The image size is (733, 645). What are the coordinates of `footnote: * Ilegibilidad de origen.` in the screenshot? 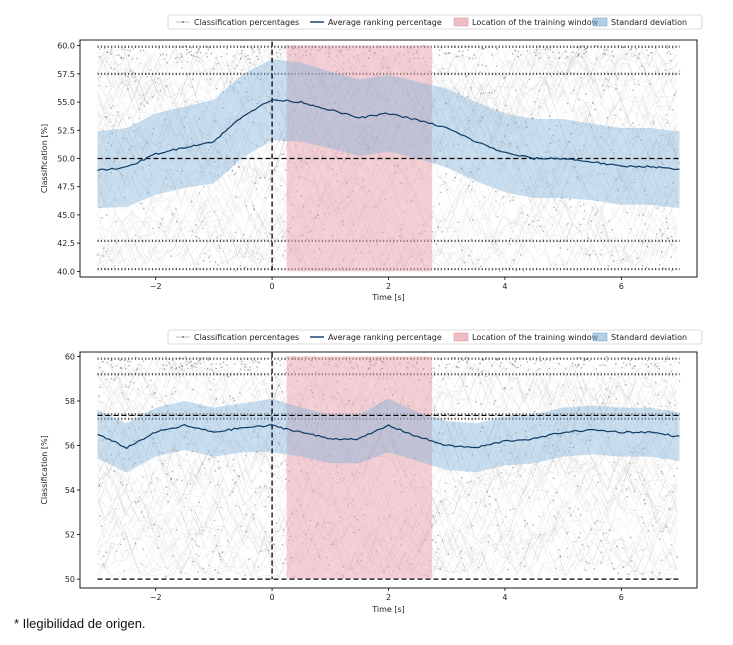 It's located at (80, 623).